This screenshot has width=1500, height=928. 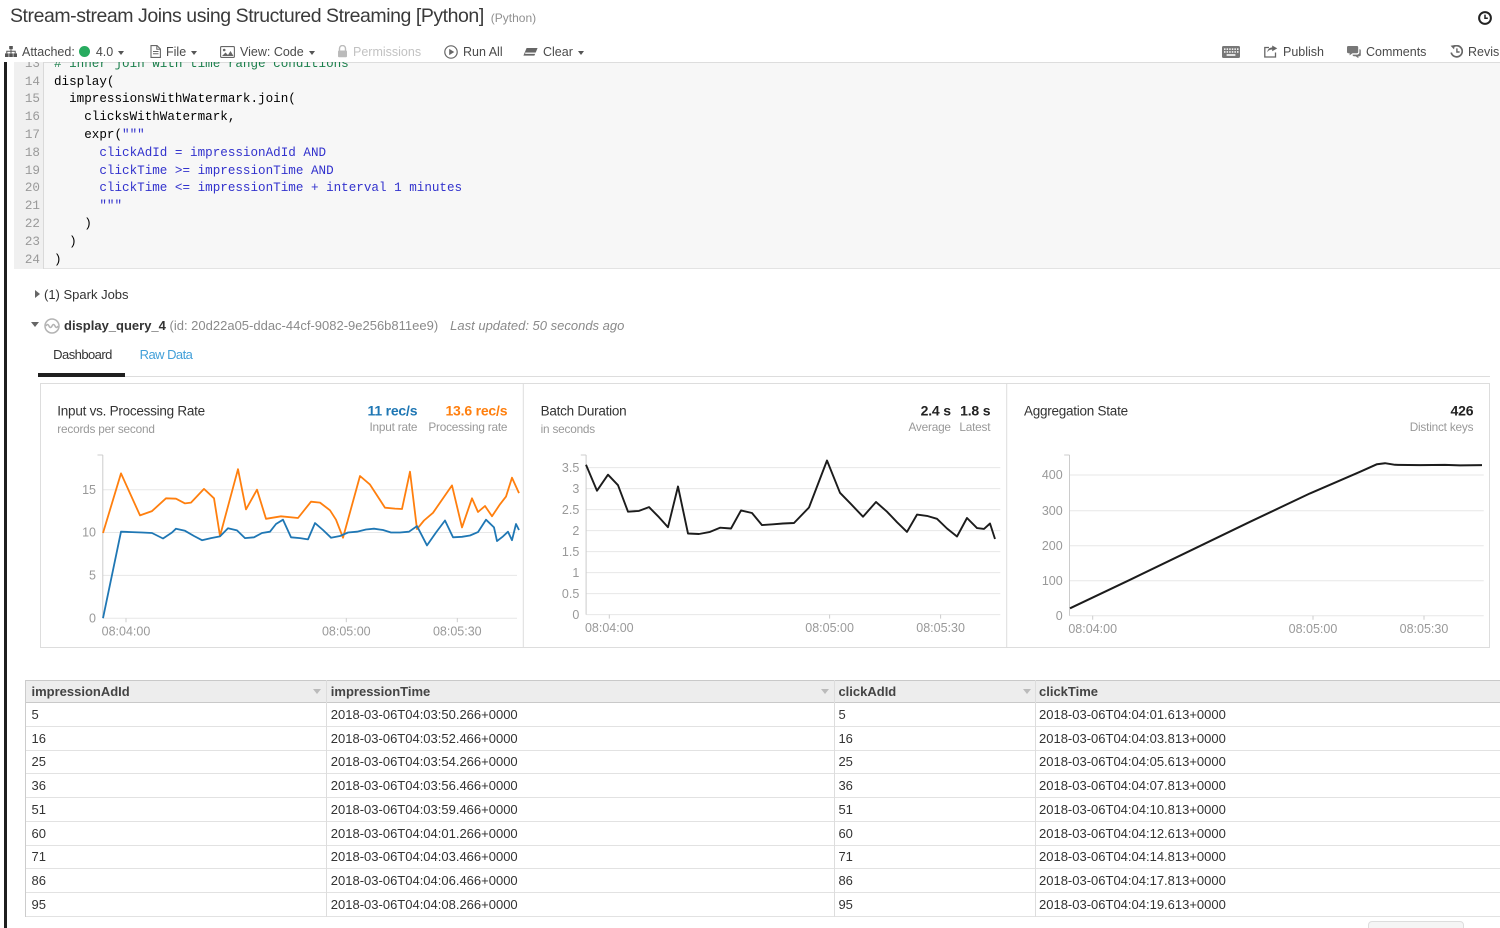 I want to click on svg-text: 11 rec/s, so click(x=393, y=411).